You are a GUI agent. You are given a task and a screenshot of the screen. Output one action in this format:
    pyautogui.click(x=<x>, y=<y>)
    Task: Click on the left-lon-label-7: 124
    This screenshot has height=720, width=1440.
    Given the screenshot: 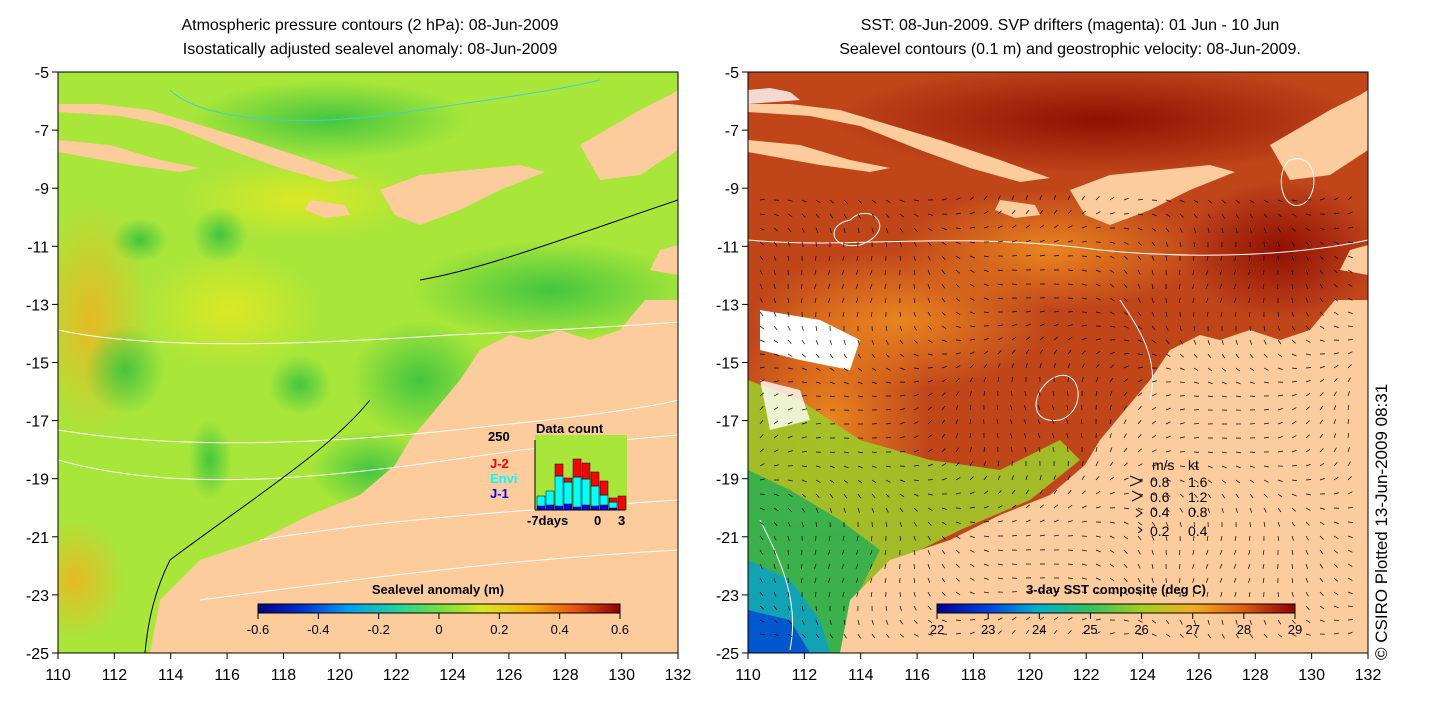 What is the action you would take?
    pyautogui.click(x=452, y=675)
    